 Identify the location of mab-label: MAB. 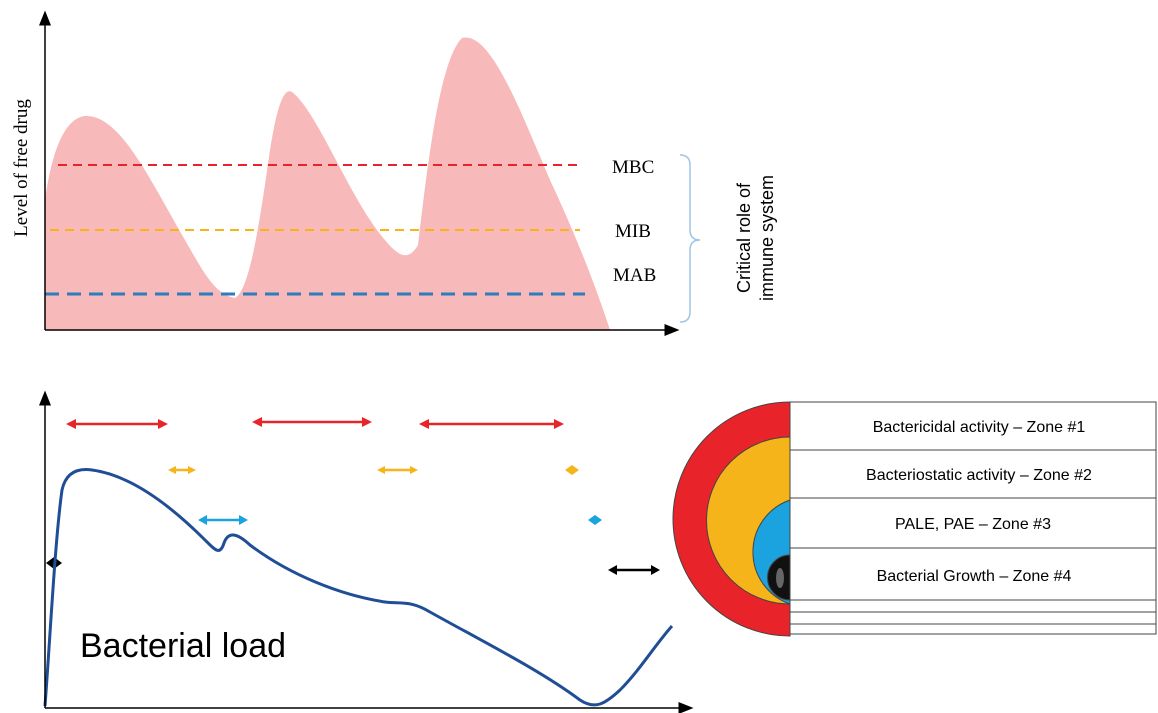
(634, 275).